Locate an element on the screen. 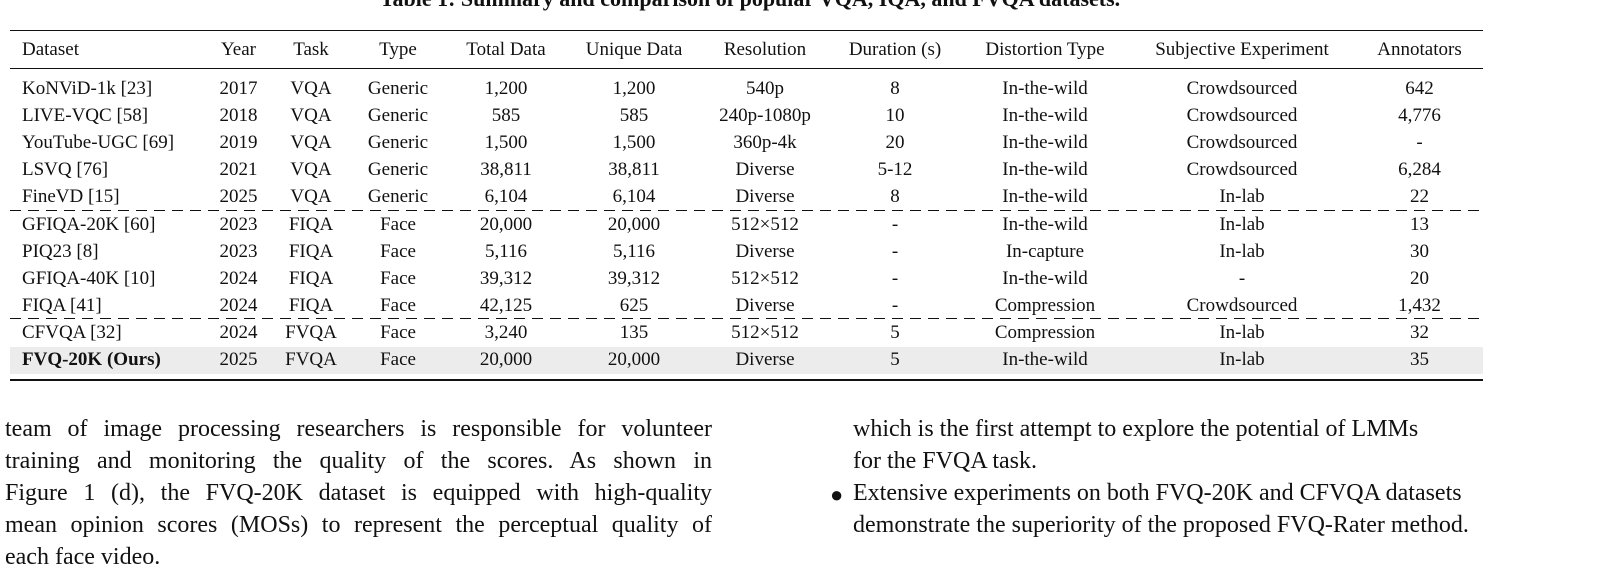 The height and width of the screenshot is (585, 1597). header-cell: Annotators is located at coordinates (1419, 49).